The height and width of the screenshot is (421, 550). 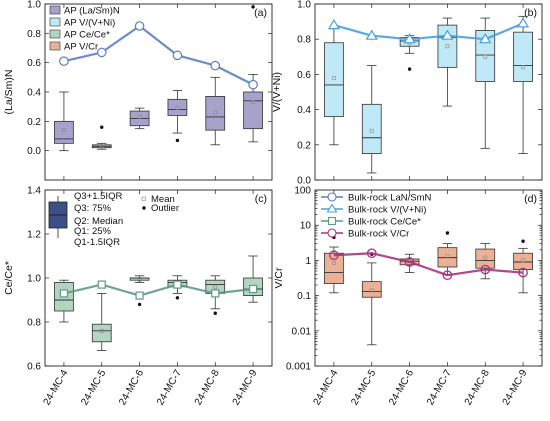 I want to click on panel-label: (c), so click(x=261, y=199).